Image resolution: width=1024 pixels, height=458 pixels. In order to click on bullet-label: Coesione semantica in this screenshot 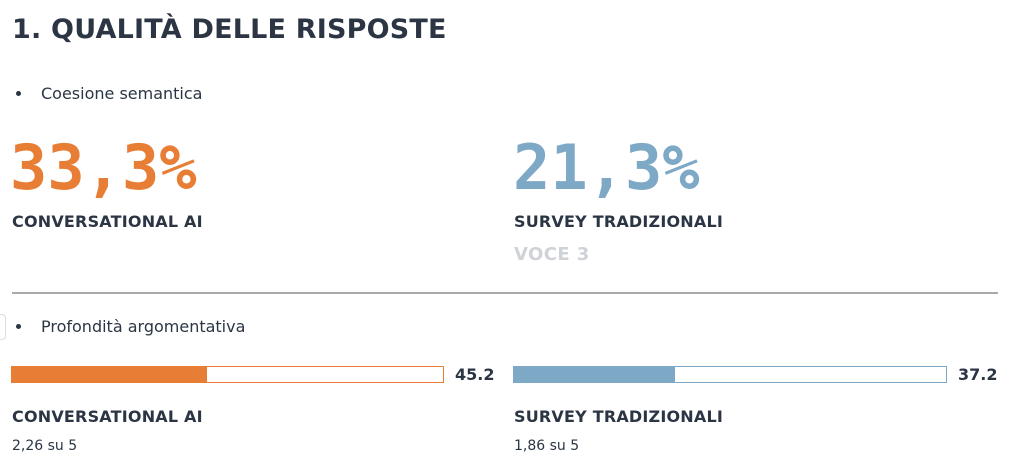, I will do `click(122, 93)`.